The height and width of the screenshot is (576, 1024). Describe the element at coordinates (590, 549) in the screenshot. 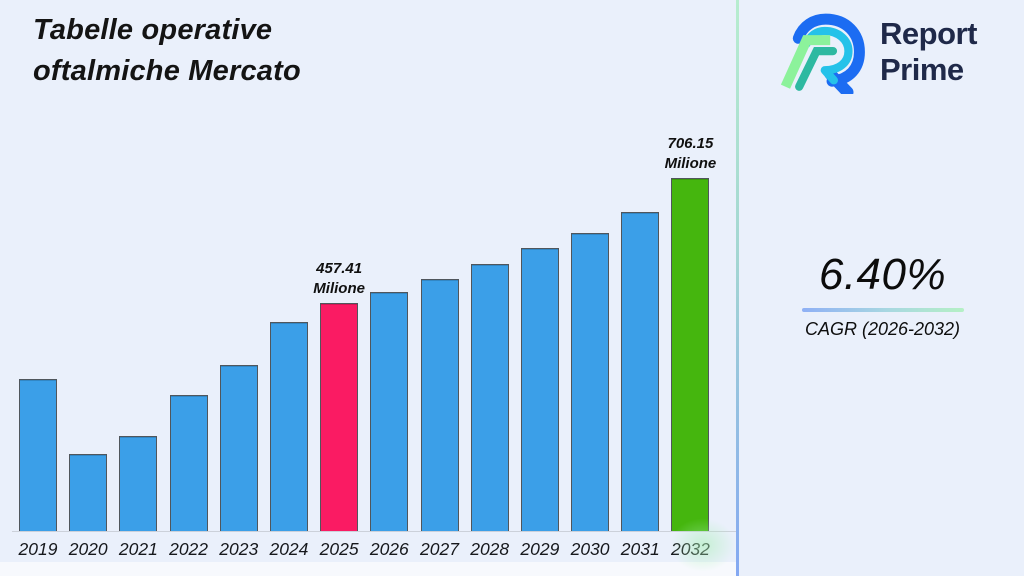

I see `x-axis-label-2030: 2030` at that location.